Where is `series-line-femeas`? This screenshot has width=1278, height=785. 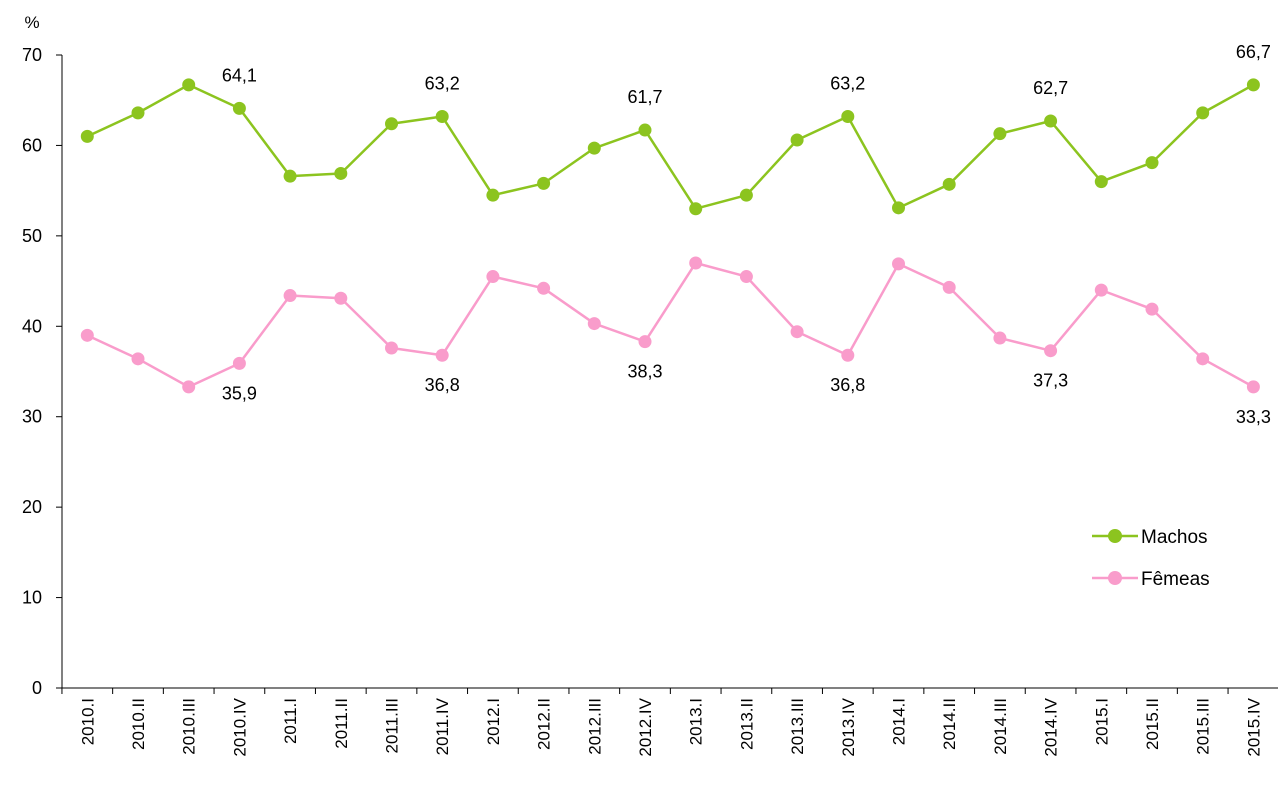 series-line-femeas is located at coordinates (670, 325).